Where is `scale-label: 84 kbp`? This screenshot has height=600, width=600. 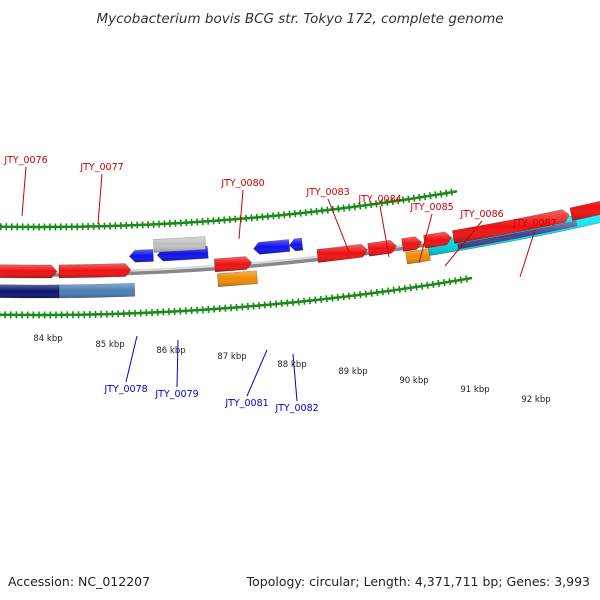
scale-label: 84 kbp is located at coordinates (47, 339).